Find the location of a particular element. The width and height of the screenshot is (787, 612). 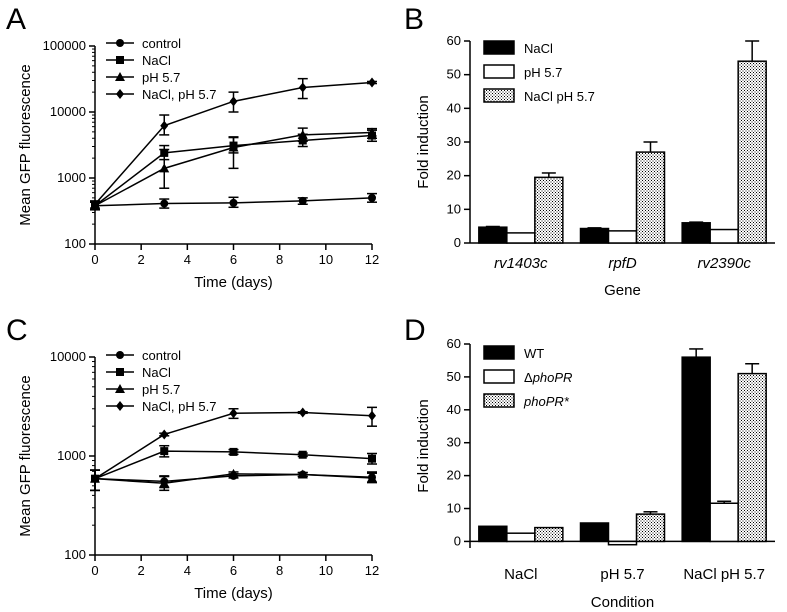

x-category-label: NaCl is located at coordinates (520, 574).